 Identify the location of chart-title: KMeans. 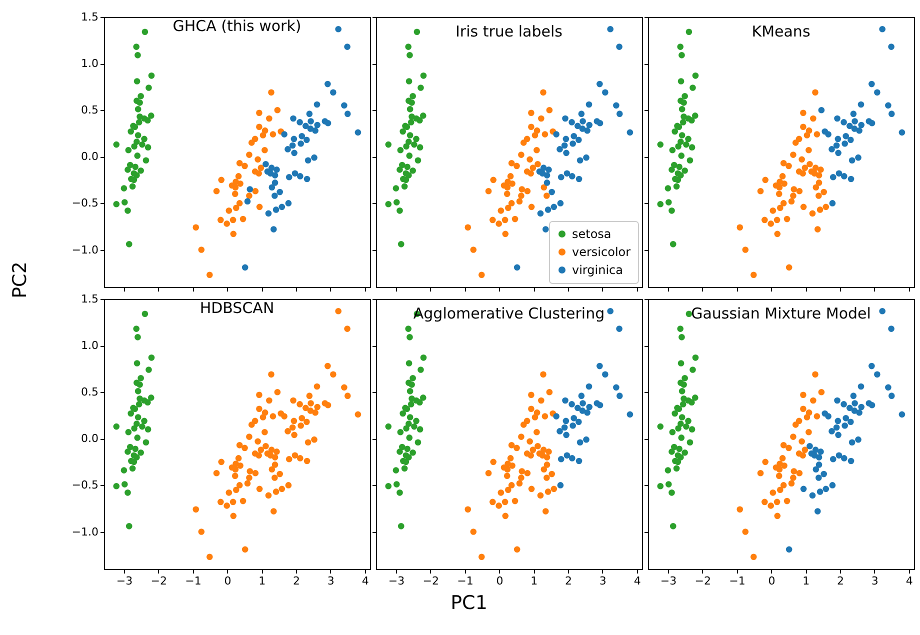
(781, 31).